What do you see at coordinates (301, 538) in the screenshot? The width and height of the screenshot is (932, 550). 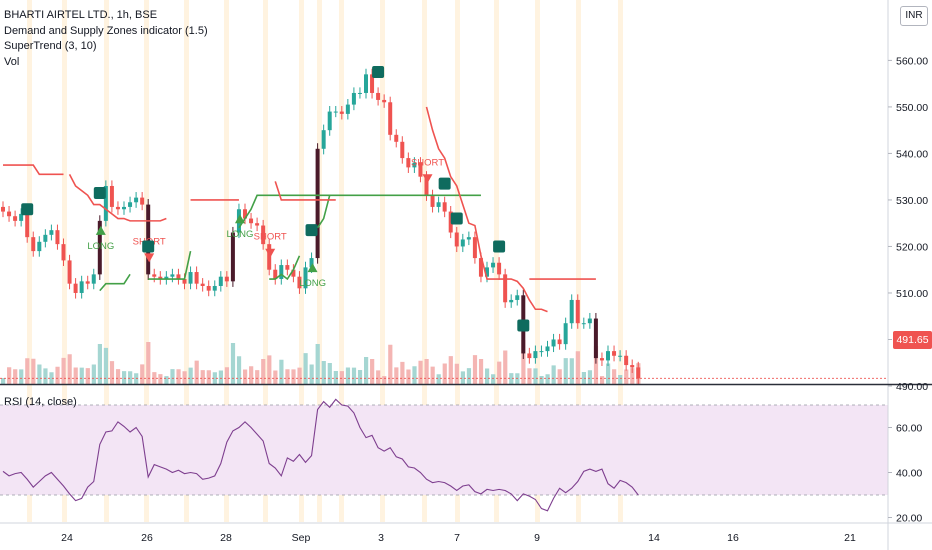 I see `time-tick-label: Sep` at bounding box center [301, 538].